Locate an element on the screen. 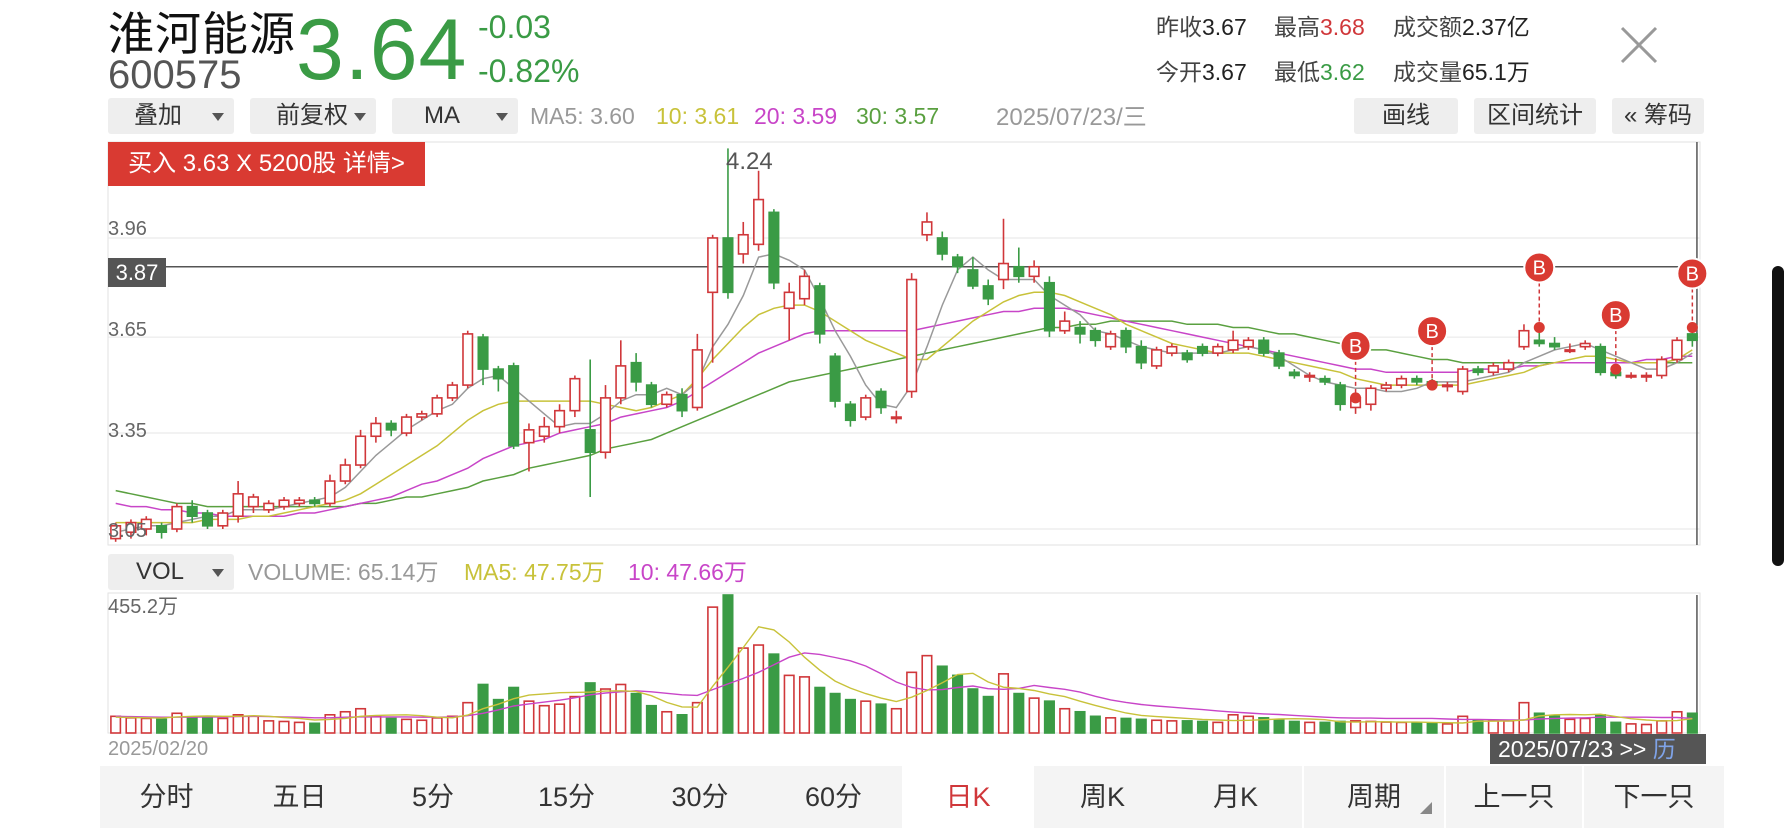 This screenshot has height=828, width=1792. end-date-label: 2025/07/23 >> 历 is located at coordinates (1598, 749).